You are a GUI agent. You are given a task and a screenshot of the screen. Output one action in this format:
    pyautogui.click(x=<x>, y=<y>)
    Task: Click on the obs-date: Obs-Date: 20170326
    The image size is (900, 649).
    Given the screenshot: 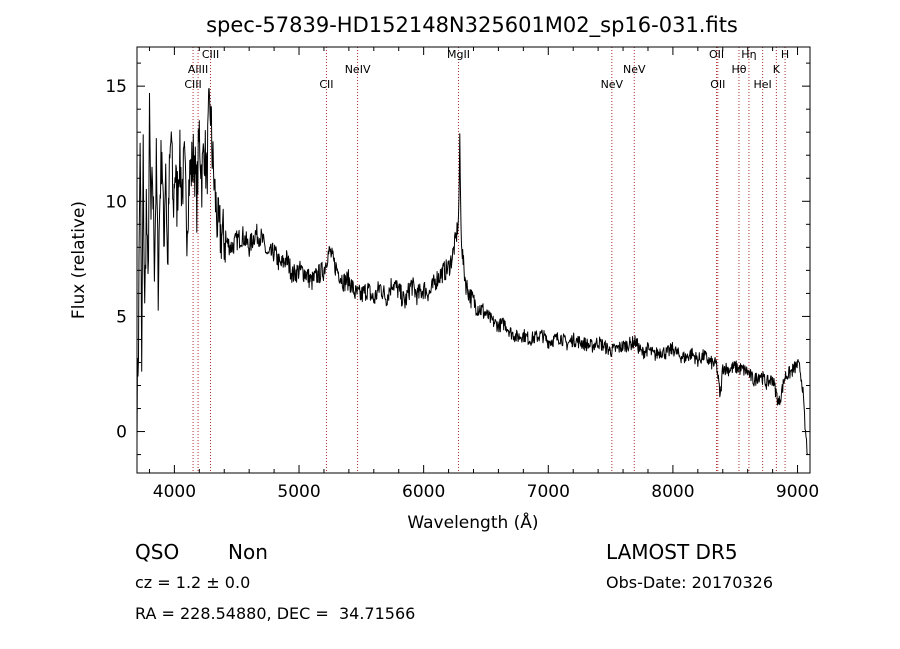 What is the action you would take?
    pyautogui.click(x=690, y=582)
    